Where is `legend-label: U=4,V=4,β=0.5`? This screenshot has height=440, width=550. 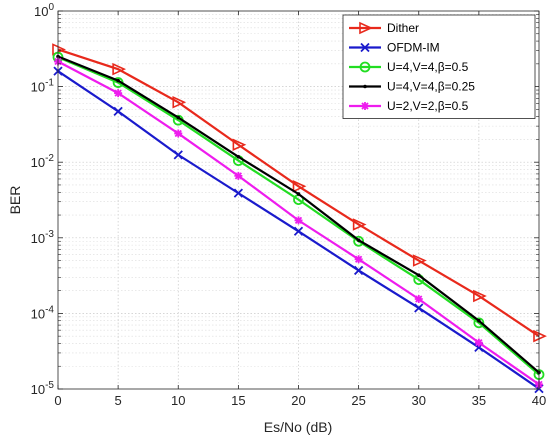 legend-label: U=4,V=4,β=0.5 is located at coordinates (428, 67).